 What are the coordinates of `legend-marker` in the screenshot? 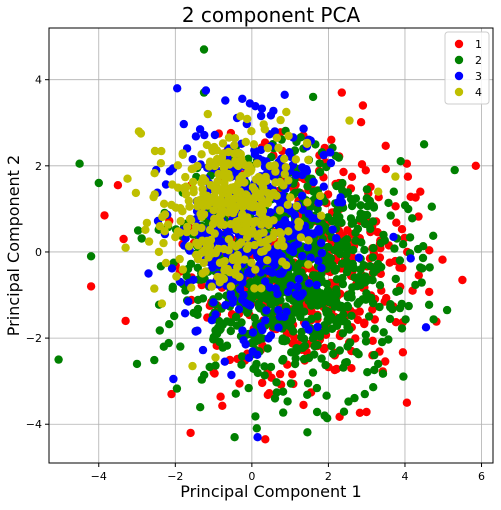 It's located at (459, 44).